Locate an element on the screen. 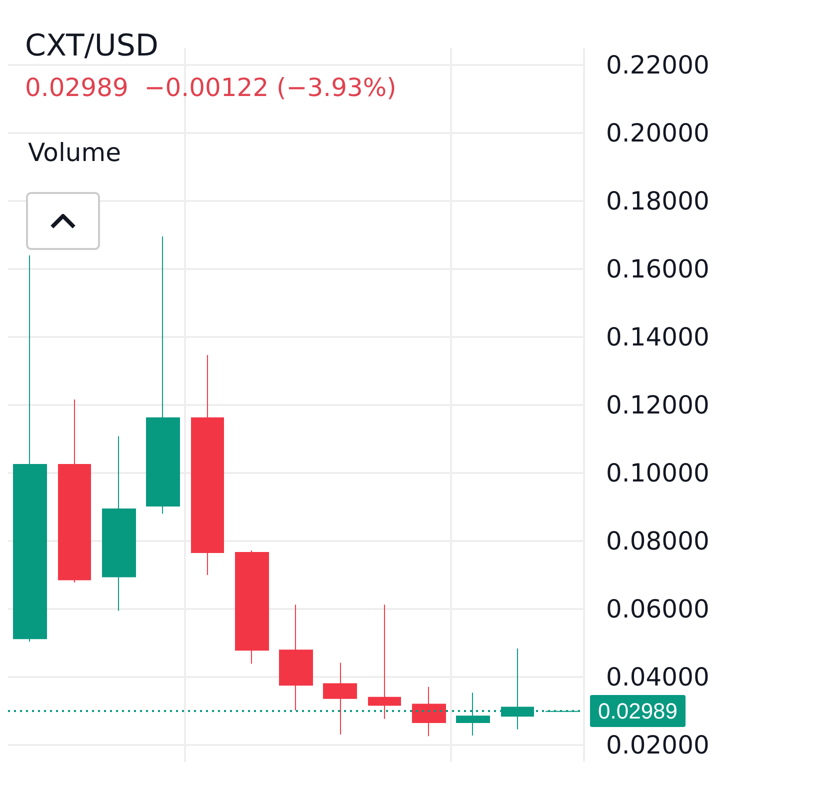 This screenshot has width=822, height=800. y-tick-label: 0.16000 is located at coordinates (658, 269).